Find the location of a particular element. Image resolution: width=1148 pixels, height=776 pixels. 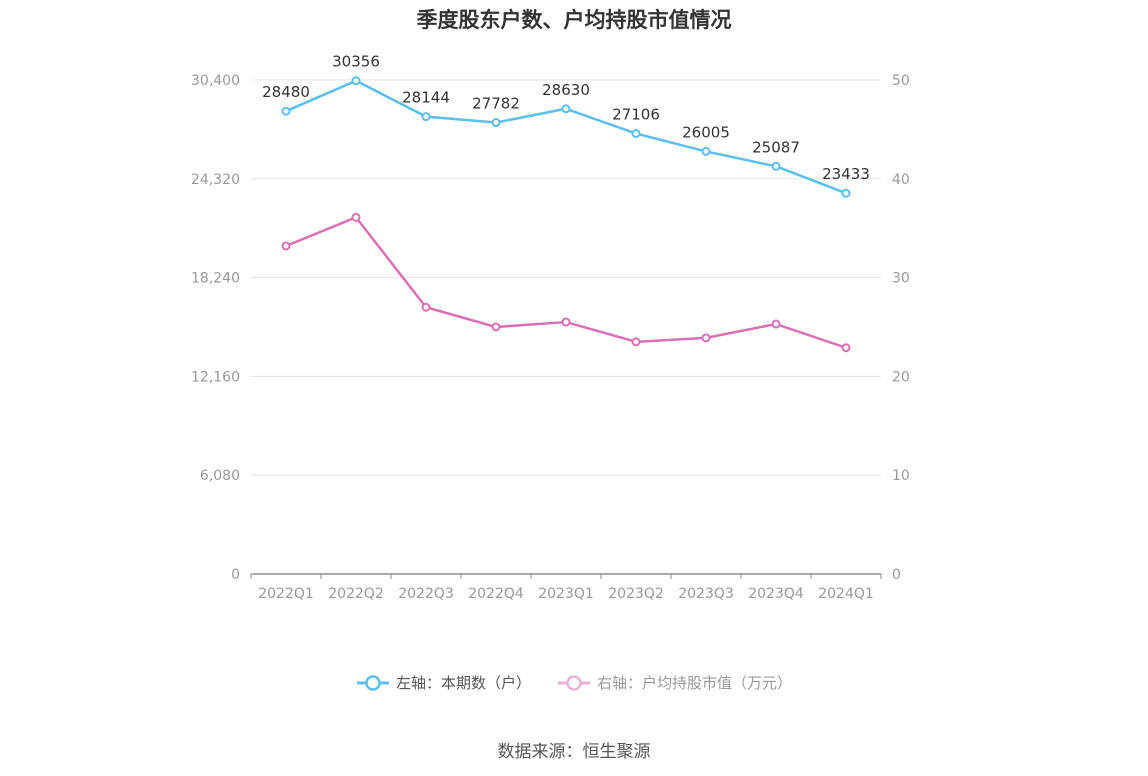

x-tick-label: 2023Q4 is located at coordinates (776, 594).